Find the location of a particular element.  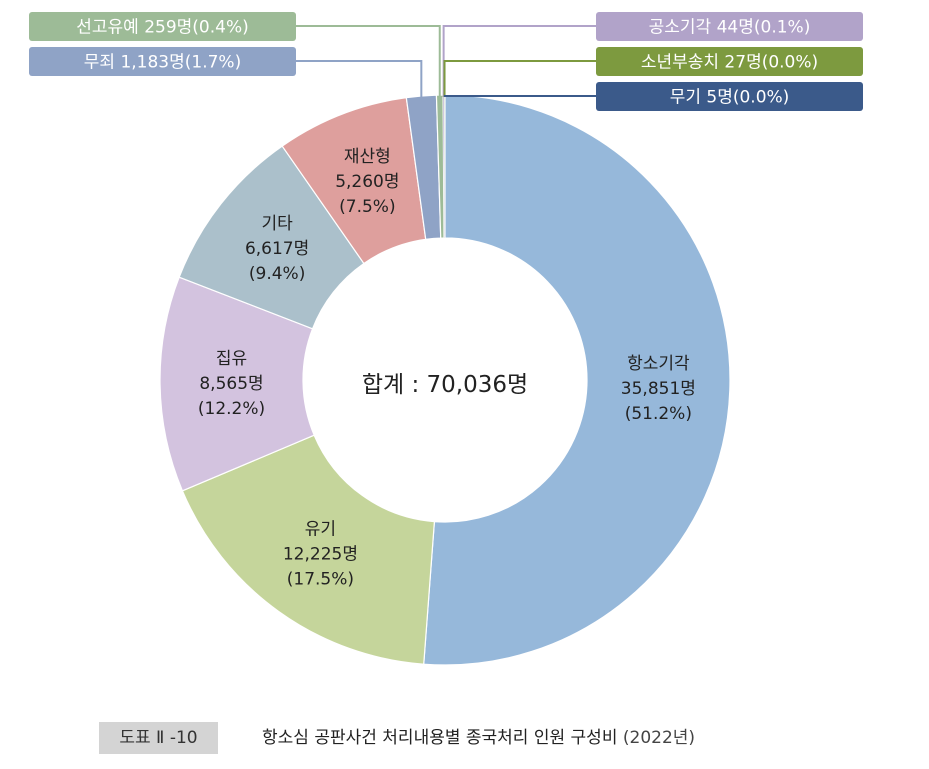

slice-label-percent: (9.4%) is located at coordinates (277, 274).